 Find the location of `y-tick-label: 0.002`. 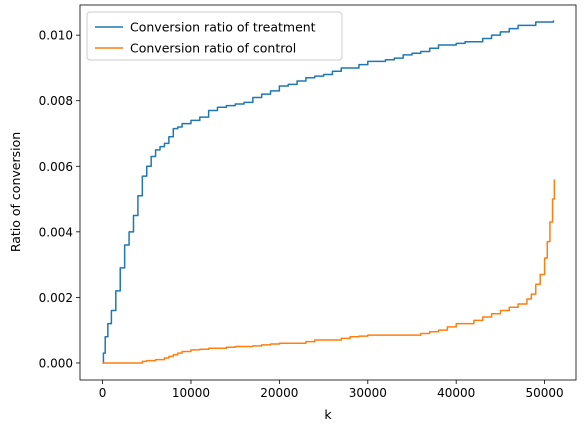

y-tick-label: 0.002 is located at coordinates (56, 298).